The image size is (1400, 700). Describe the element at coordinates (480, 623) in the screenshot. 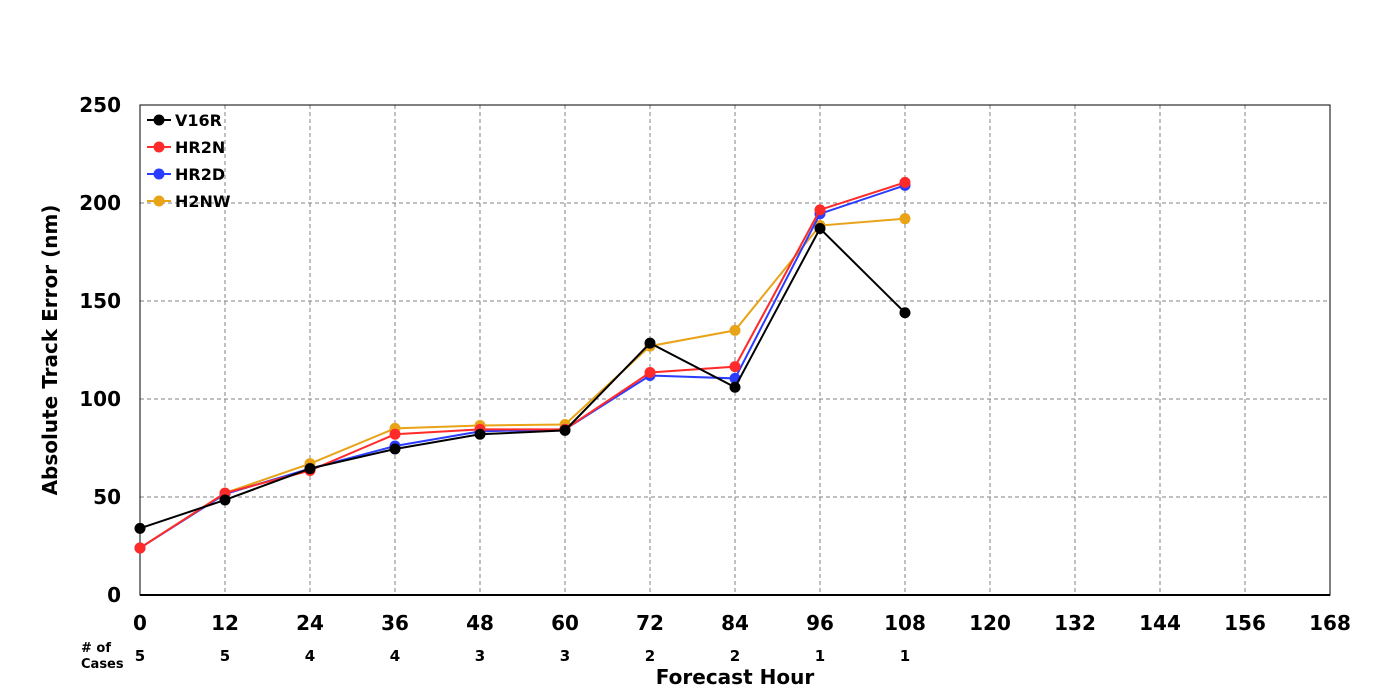

I see `x-tick-label: 48` at that location.